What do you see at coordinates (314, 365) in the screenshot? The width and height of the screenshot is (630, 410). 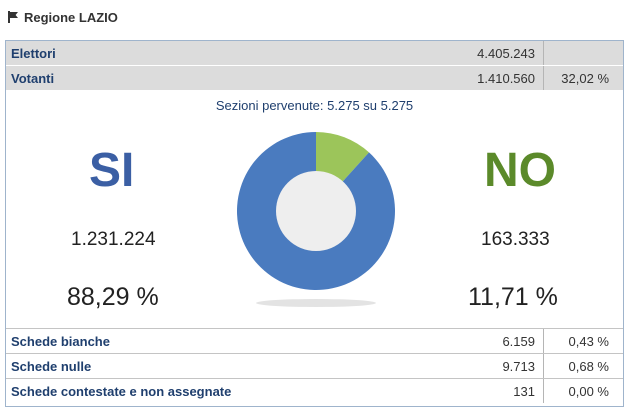 I see `schede-row: Schede nulle 9.713 0,68 %` at bounding box center [314, 365].